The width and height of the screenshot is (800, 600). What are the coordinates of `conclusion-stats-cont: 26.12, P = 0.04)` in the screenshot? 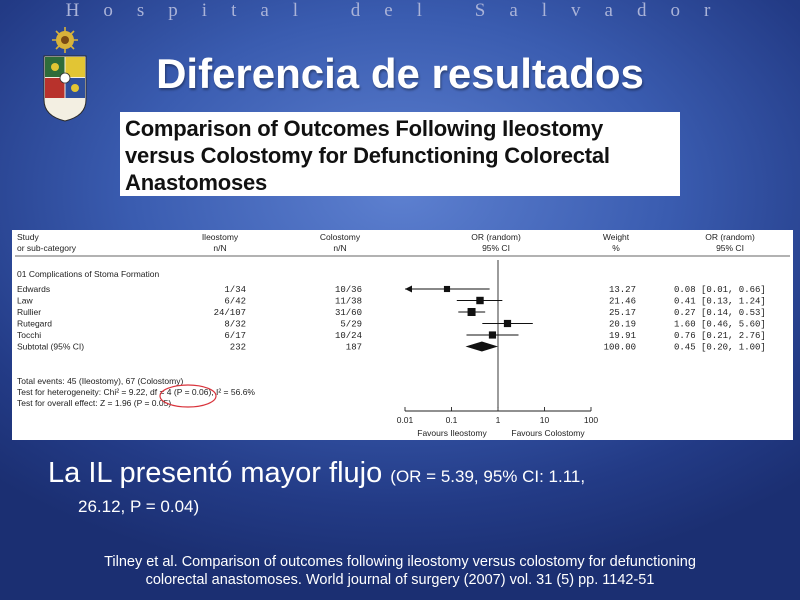 It's located at (139, 506).